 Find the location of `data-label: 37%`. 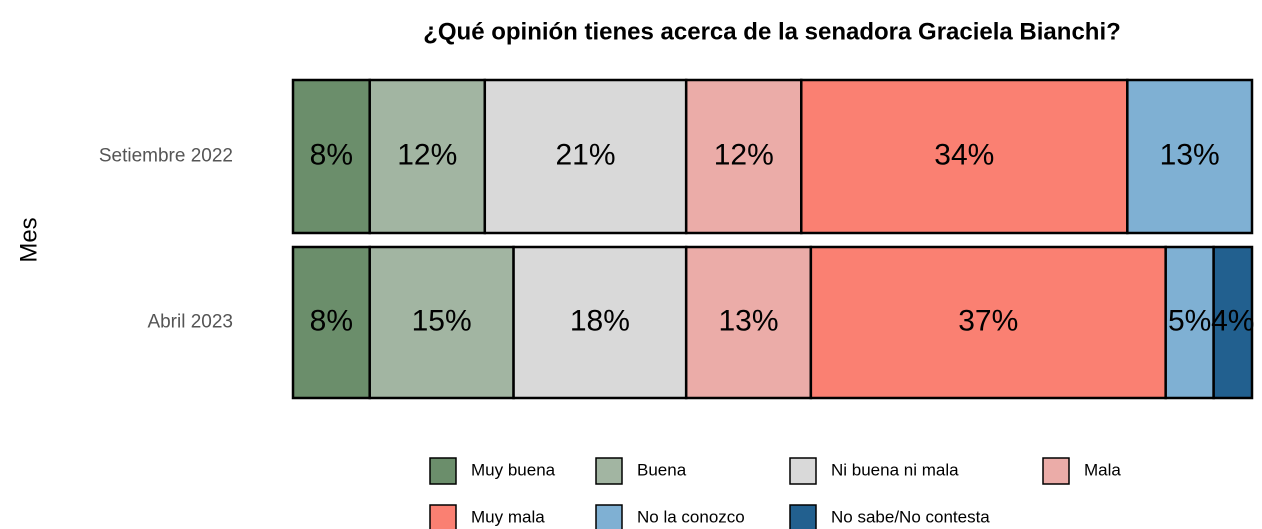

data-label: 37% is located at coordinates (988, 320).